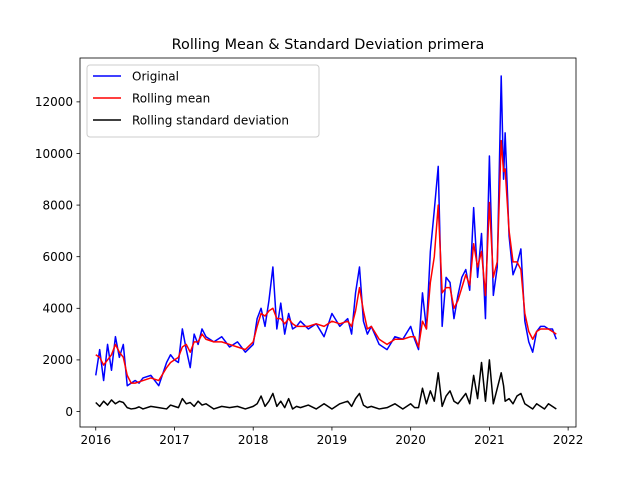 This screenshot has width=640, height=480. What do you see at coordinates (57, 309) in the screenshot?
I see `y-tick-label: 4000` at bounding box center [57, 309].